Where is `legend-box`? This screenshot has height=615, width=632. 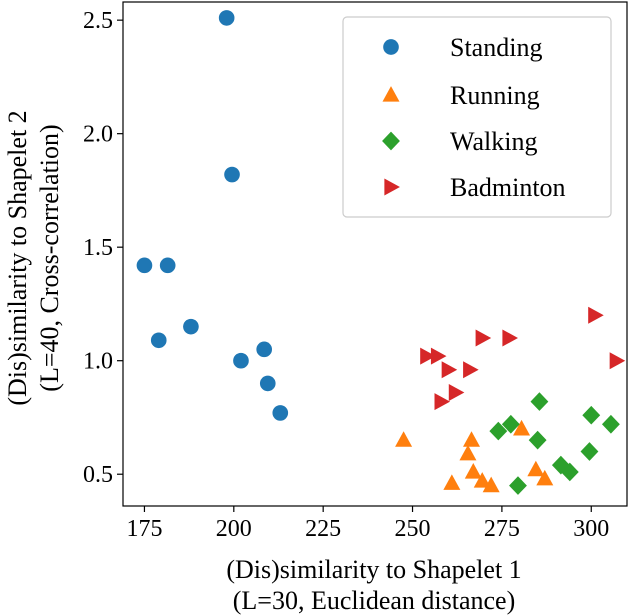
legend-box is located at coordinates (477, 117).